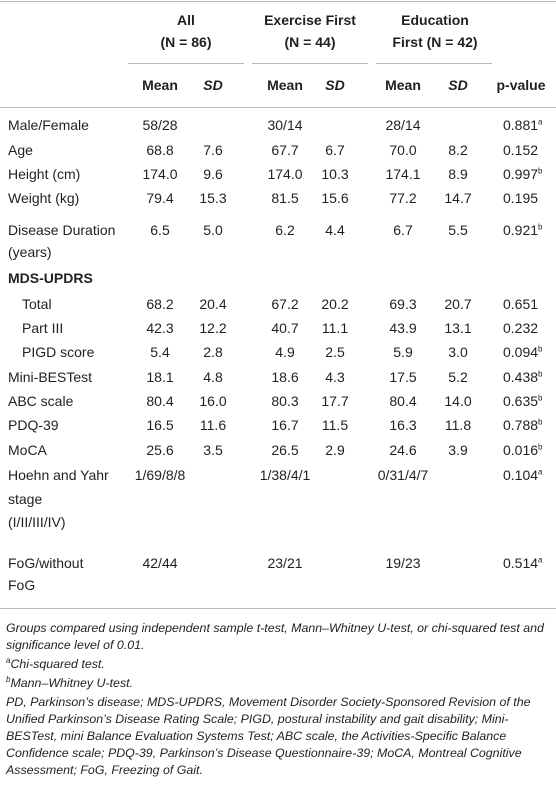 This screenshot has height=795, width=556. I want to click on p-value: 0.651, so click(521, 304).